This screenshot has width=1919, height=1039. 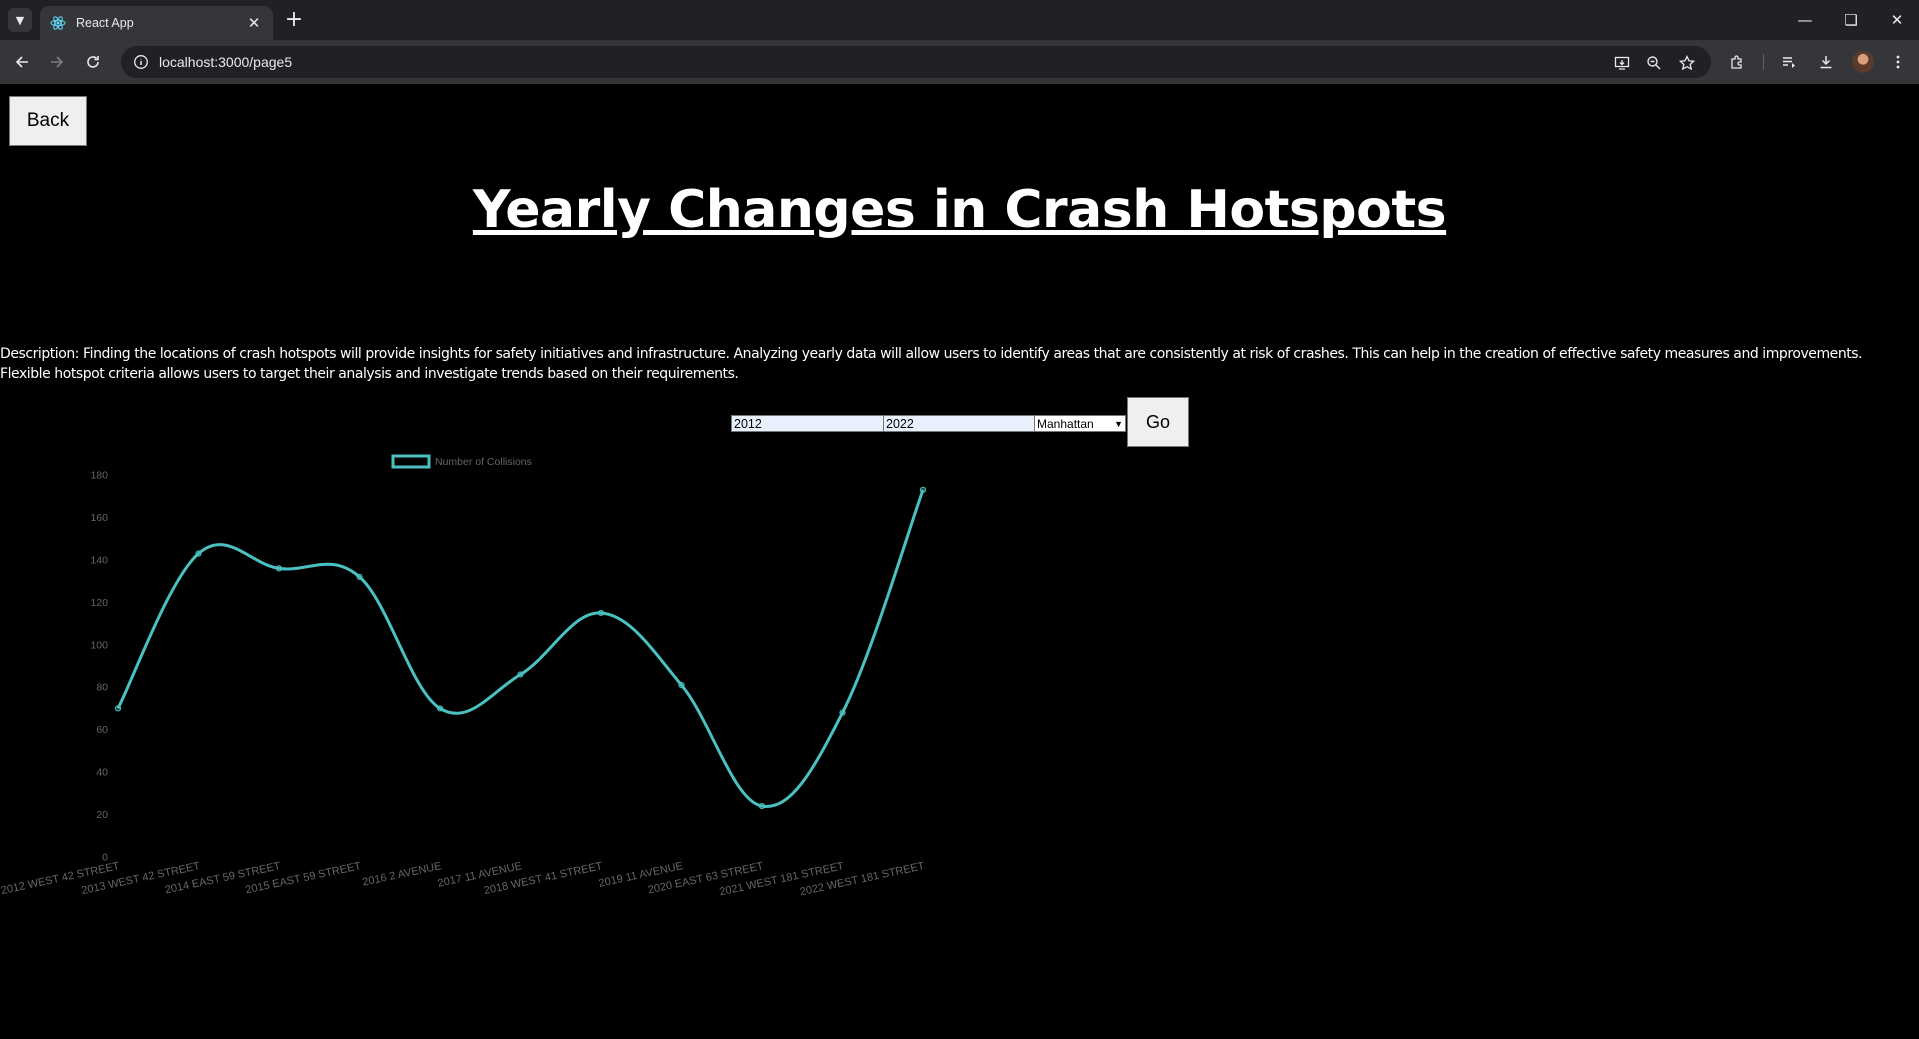 I want to click on page-title: Yearly Changes in Crash Hotspots, so click(x=959, y=210).